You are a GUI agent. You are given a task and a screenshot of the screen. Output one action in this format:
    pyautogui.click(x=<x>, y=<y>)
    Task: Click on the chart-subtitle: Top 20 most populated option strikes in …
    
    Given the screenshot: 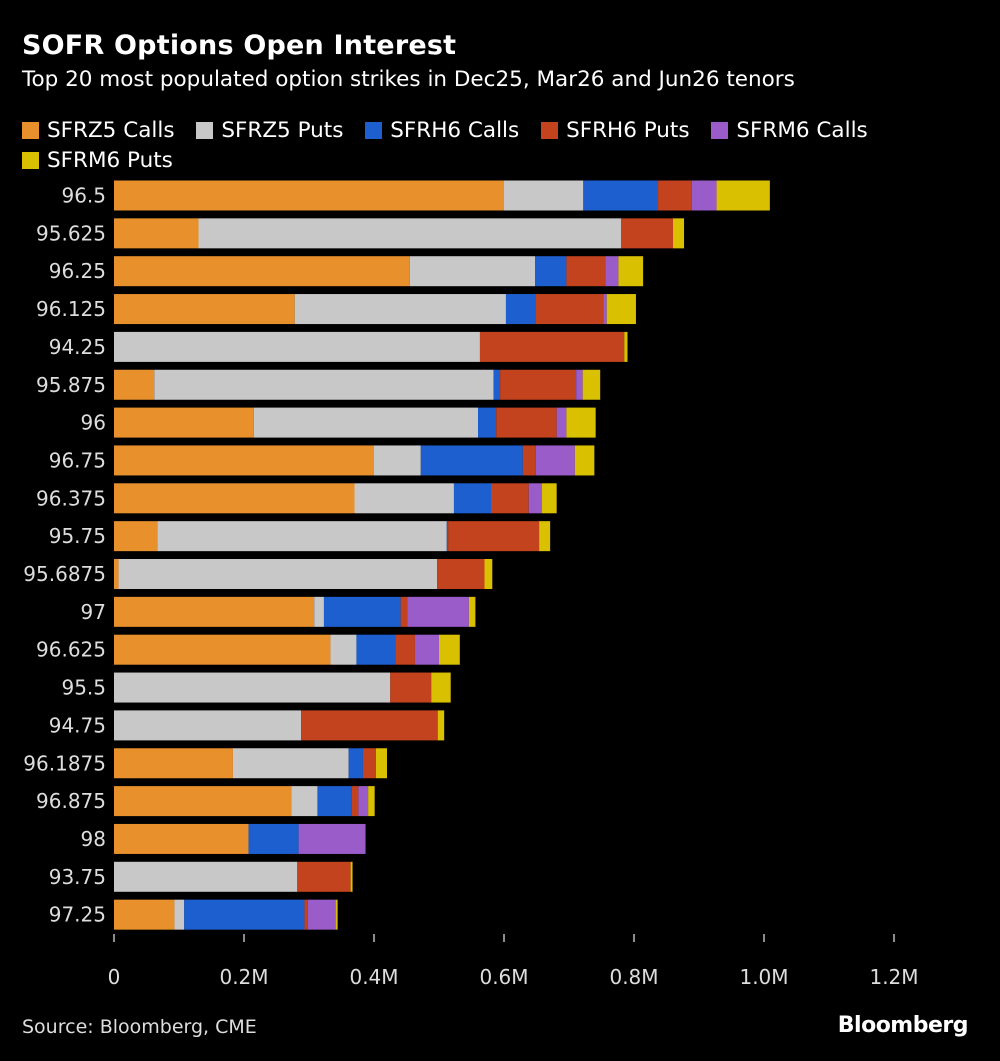 What is the action you would take?
    pyautogui.click(x=408, y=79)
    